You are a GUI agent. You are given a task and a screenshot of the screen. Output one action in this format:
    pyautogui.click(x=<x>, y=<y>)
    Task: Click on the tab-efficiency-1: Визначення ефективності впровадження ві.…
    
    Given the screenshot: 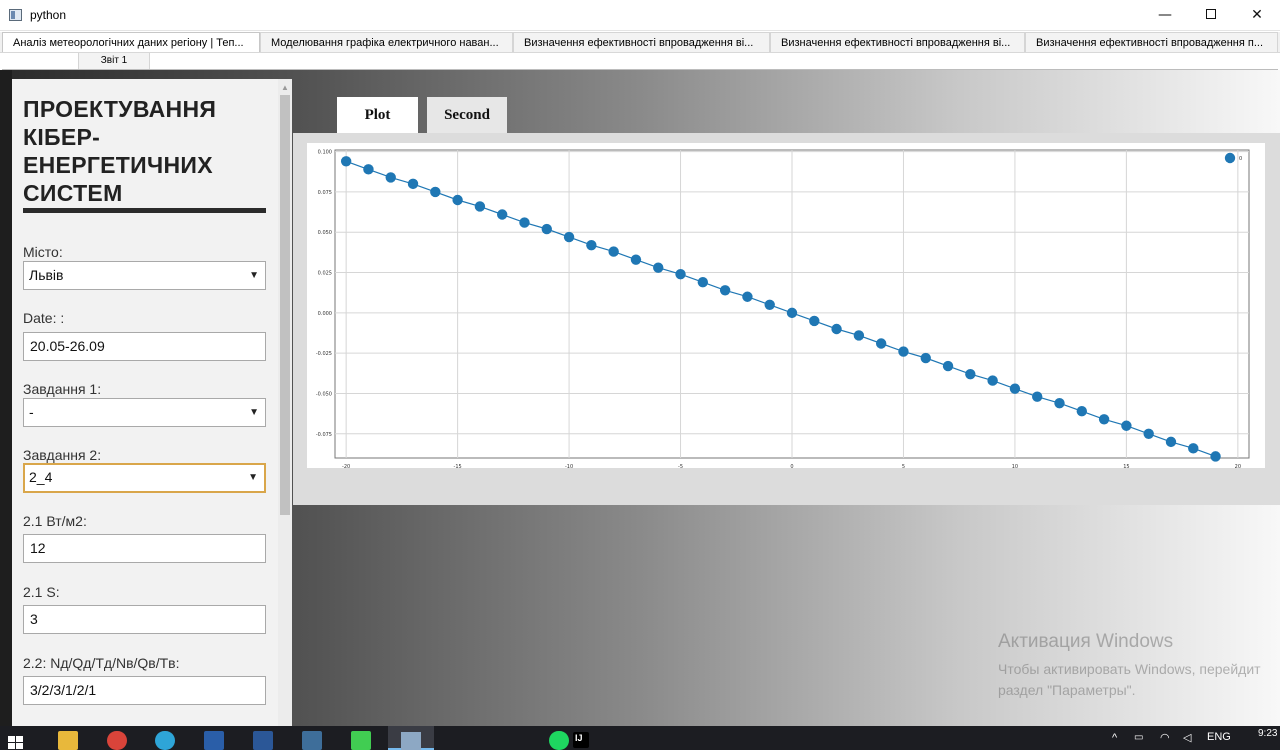 What is the action you would take?
    pyautogui.click(x=641, y=42)
    